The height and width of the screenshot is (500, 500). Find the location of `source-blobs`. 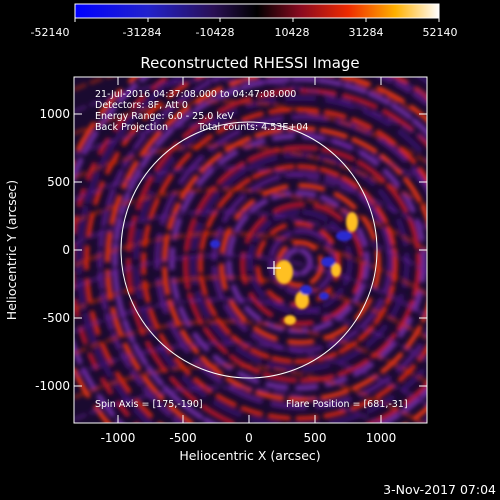

source-blobs is located at coordinates (284, 268).